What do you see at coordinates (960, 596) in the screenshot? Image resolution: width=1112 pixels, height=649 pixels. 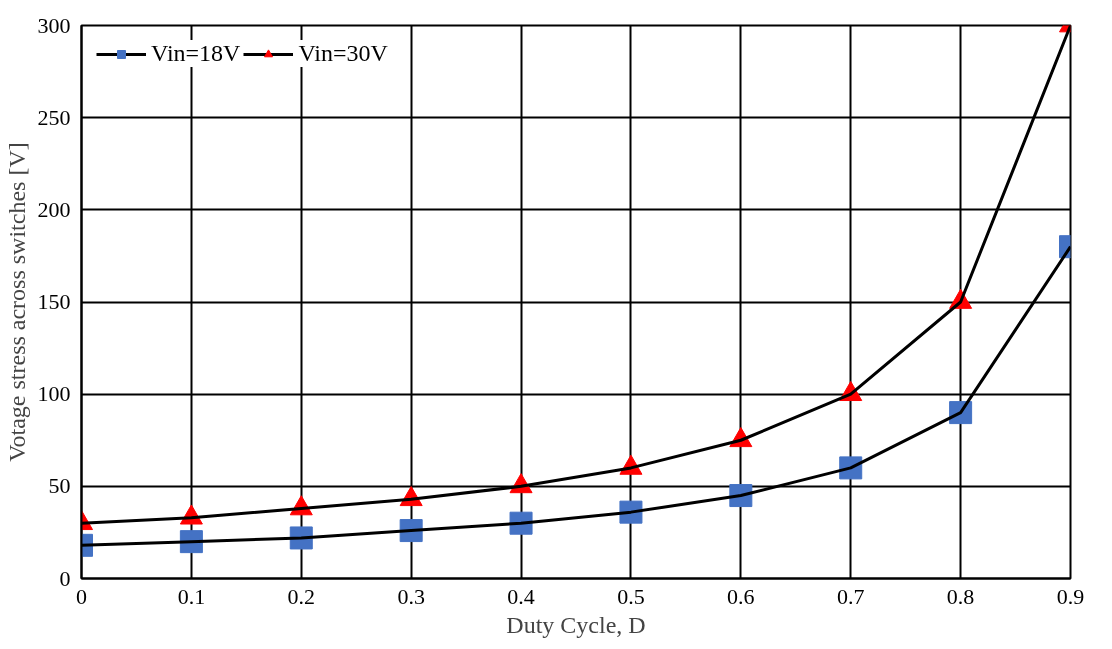 I see `x-tick-label: 0.8` at bounding box center [960, 596].